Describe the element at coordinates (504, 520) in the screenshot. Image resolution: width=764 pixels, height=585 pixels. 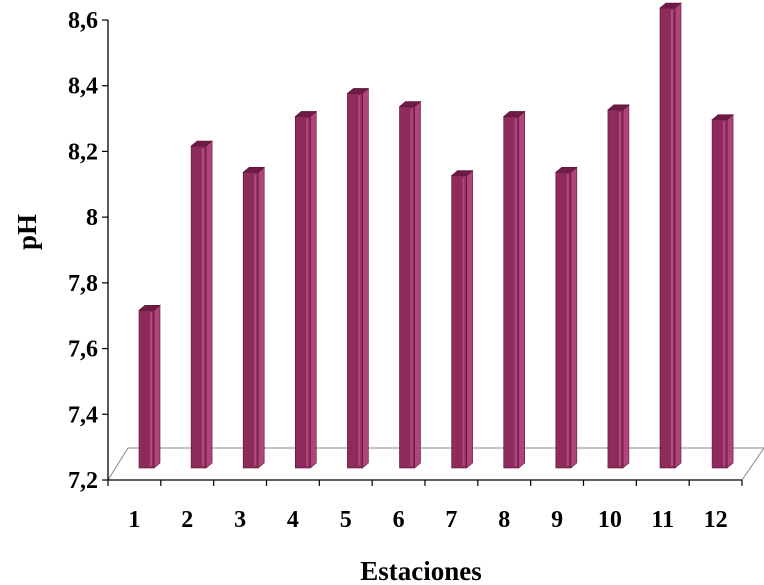
I see `x-tick-label: 8` at that location.